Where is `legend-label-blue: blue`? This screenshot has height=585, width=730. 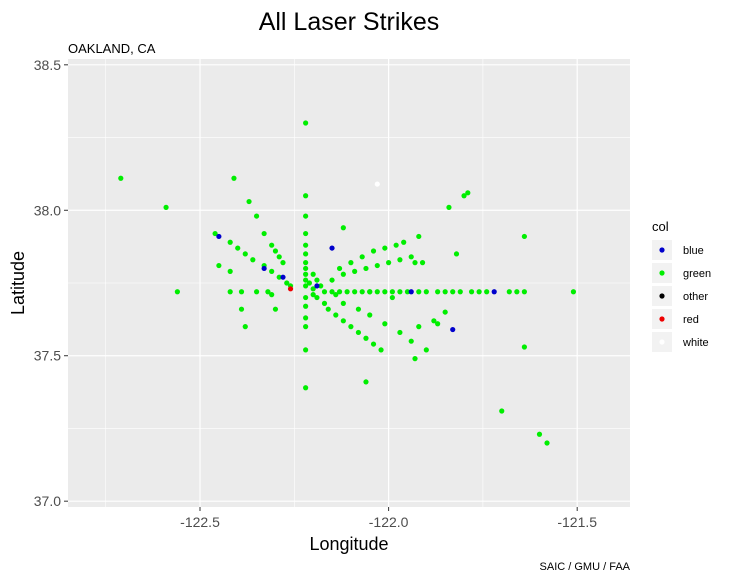 legend-label-blue: blue is located at coordinates (693, 251).